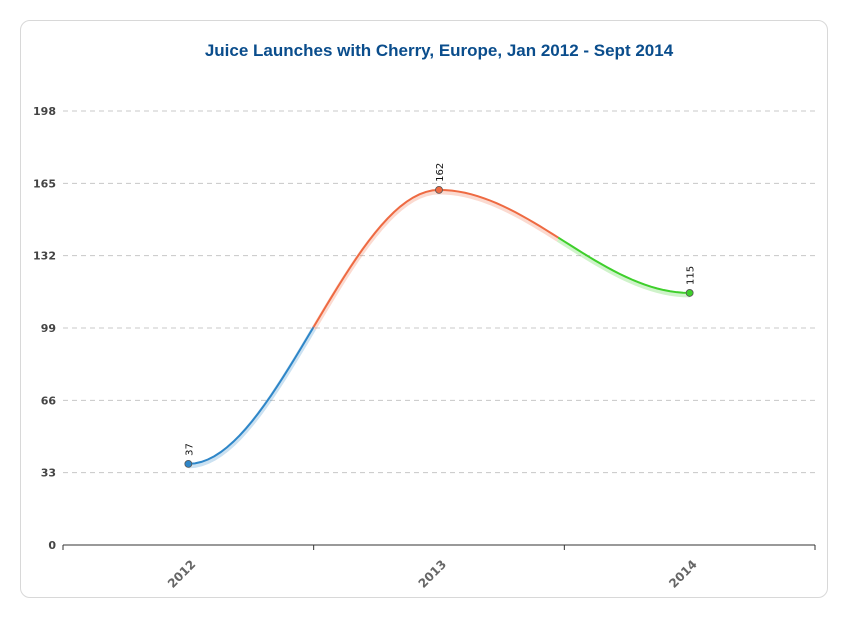 The width and height of the screenshot is (850, 620). What do you see at coordinates (48, 473) in the screenshot?
I see `y-tick-label: 33` at bounding box center [48, 473].